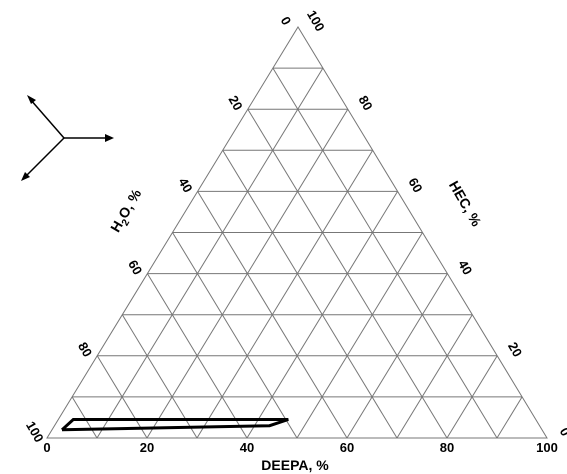  What do you see at coordinates (295, 465) in the screenshot?
I see `bottom-axis-label: DEEPA, %` at bounding box center [295, 465].